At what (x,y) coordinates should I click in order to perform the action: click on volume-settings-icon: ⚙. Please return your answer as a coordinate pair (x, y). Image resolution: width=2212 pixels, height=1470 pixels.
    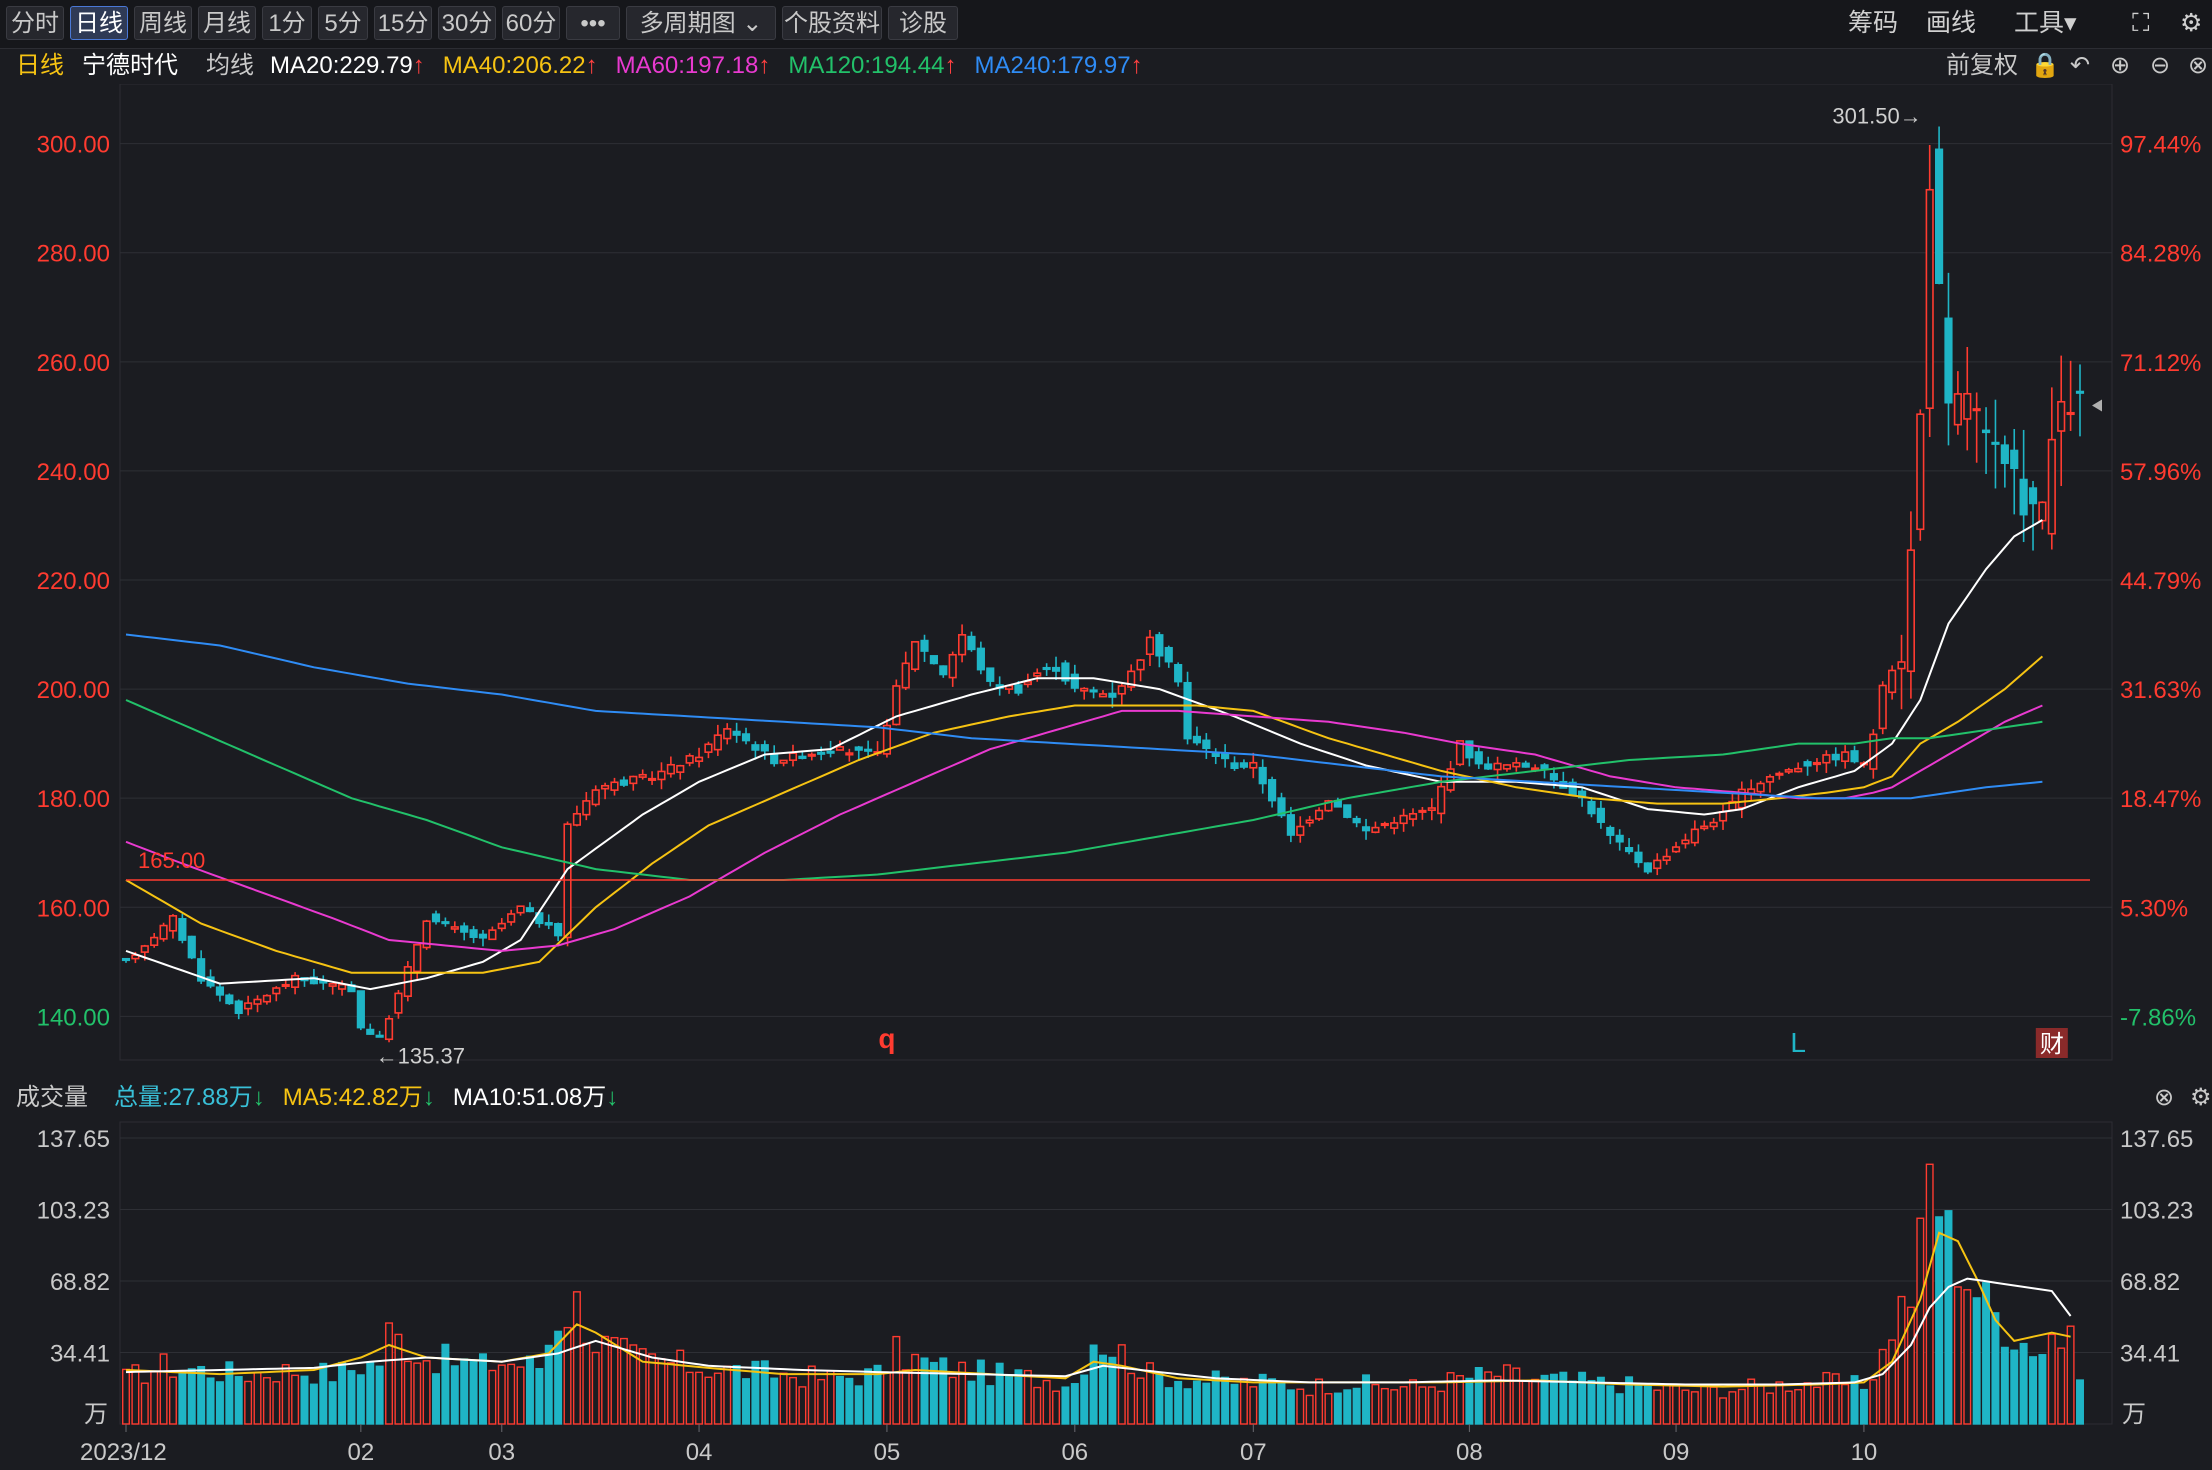
    Looking at the image, I should click on (2201, 1097).